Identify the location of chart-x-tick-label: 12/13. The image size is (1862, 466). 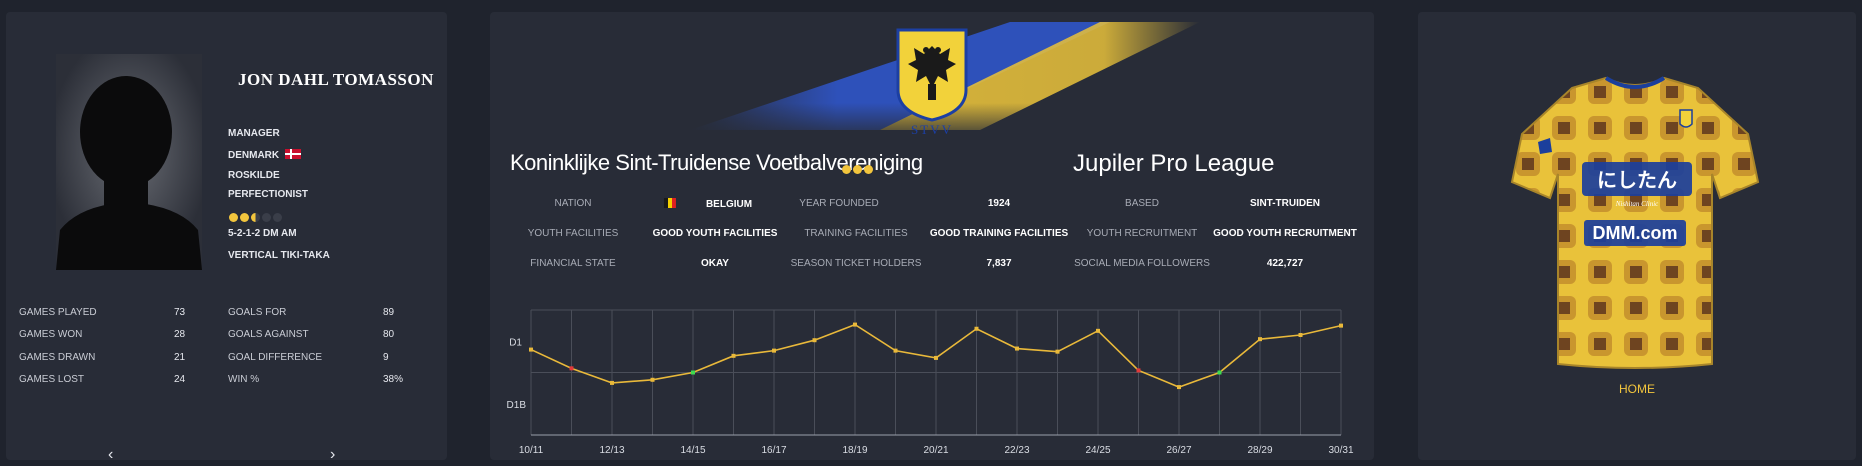
(611, 450).